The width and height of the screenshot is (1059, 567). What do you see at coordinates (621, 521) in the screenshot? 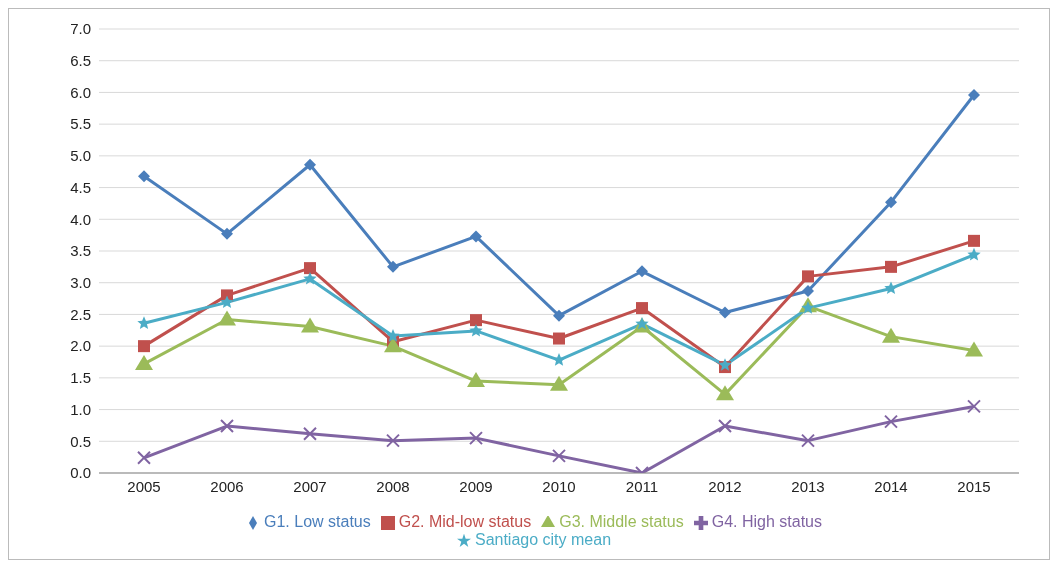
I see `legend-label: G3. Middle status` at bounding box center [621, 521].